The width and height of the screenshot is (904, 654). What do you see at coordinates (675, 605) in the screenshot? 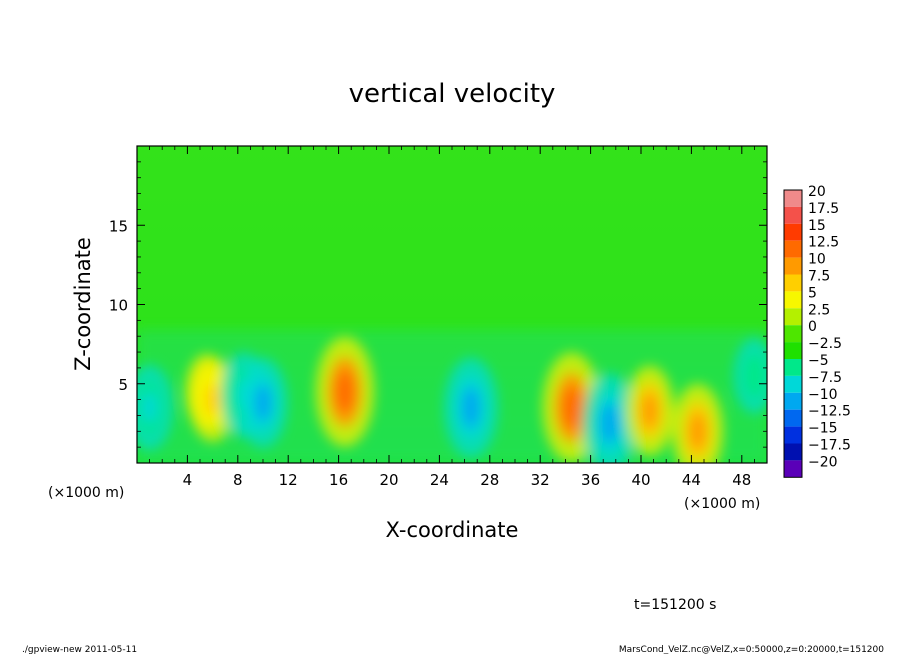
I see `time-annotation: t=151200 s` at bounding box center [675, 605].